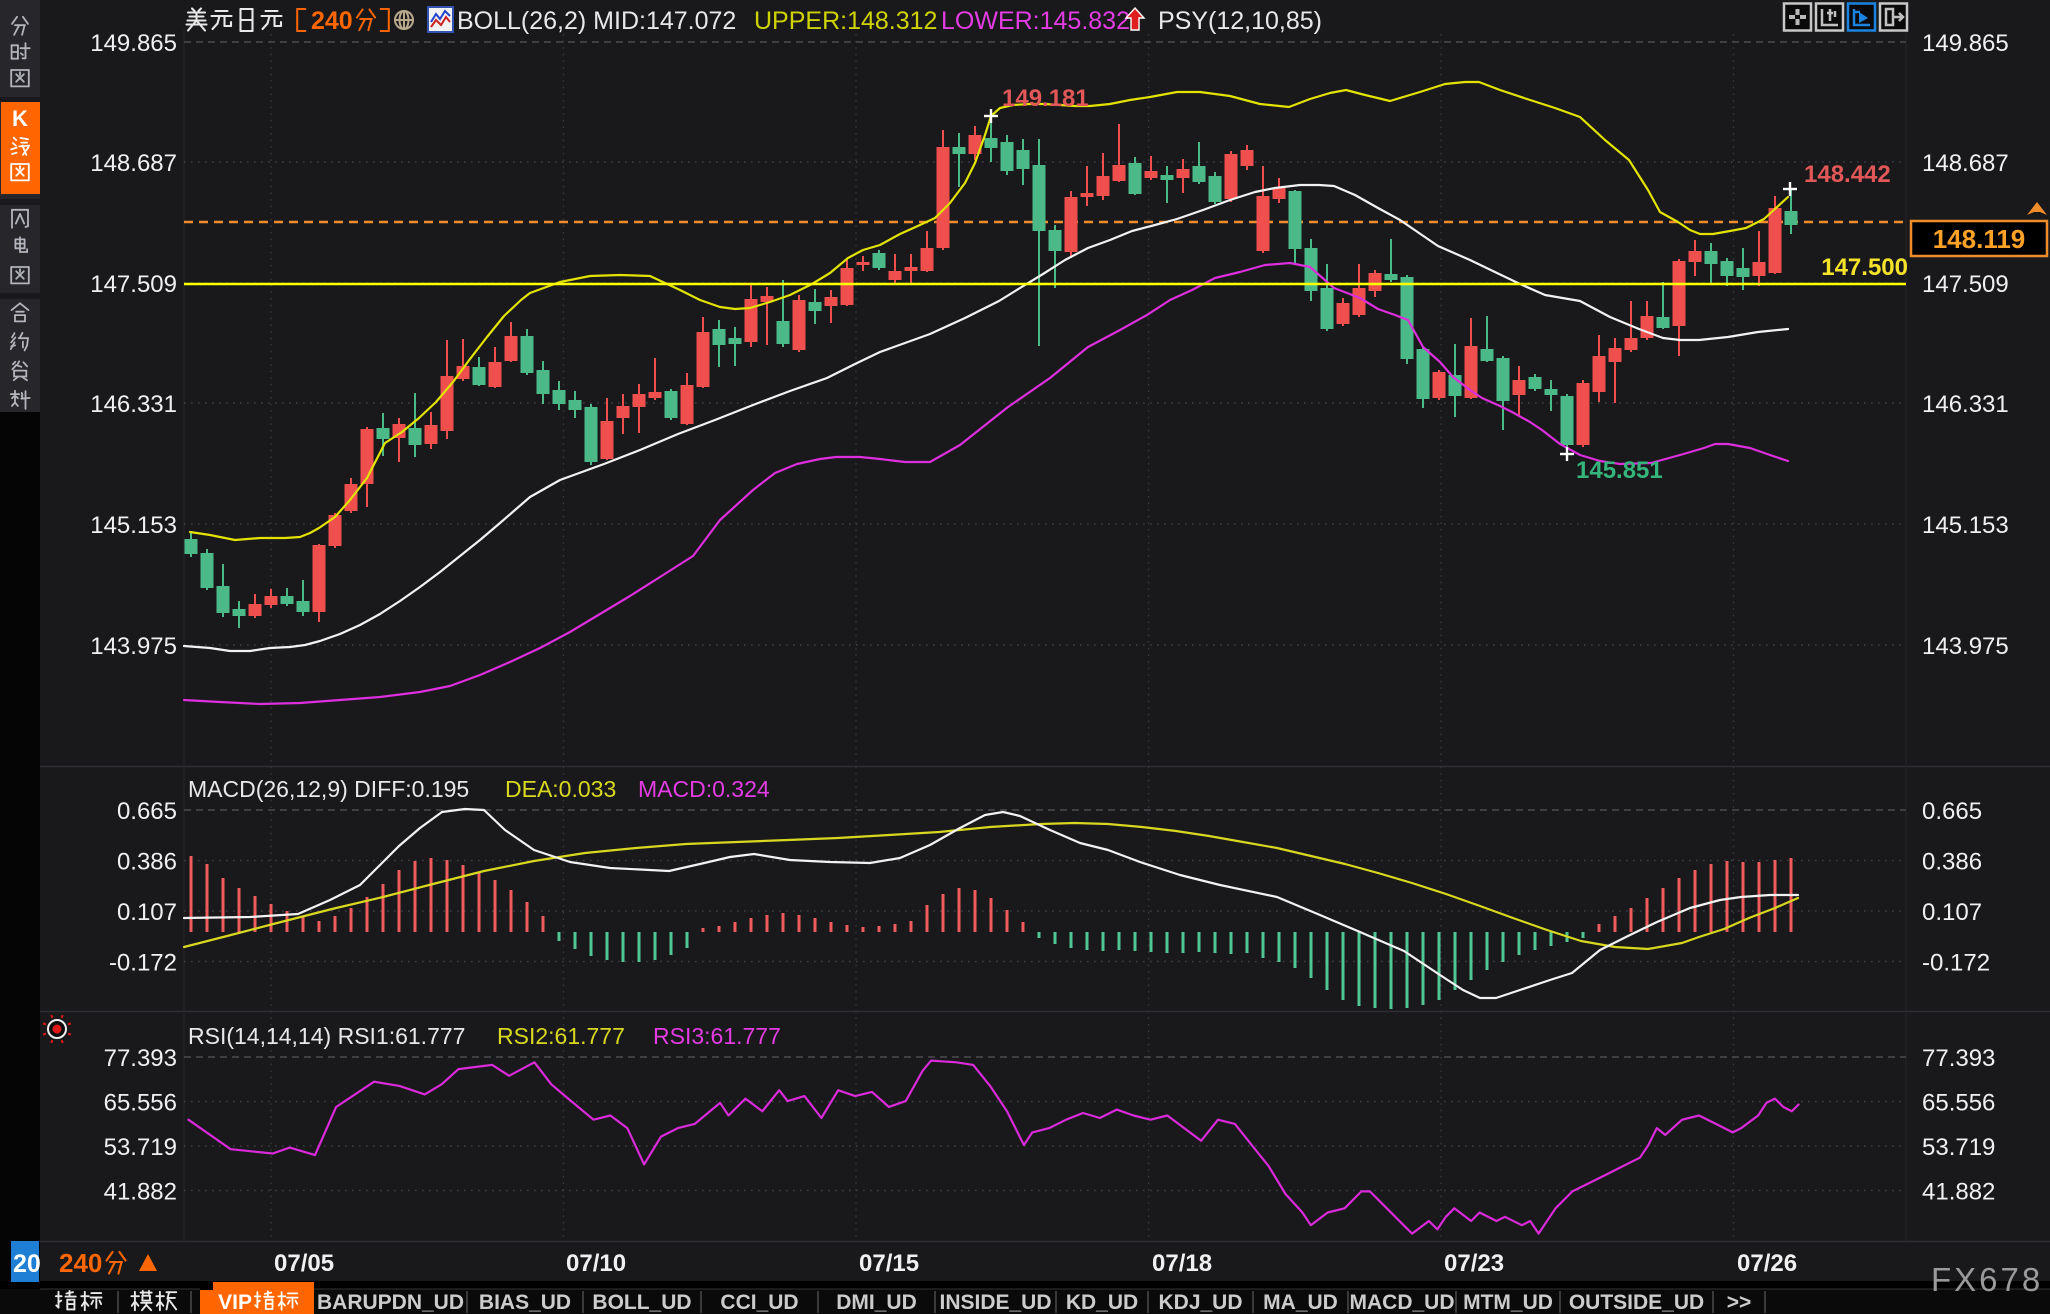 This screenshot has width=2050, height=1314. What do you see at coordinates (328, 789) in the screenshot?
I see `svg-text: MACD(26,12,9) DIFF:0.195` at bounding box center [328, 789].